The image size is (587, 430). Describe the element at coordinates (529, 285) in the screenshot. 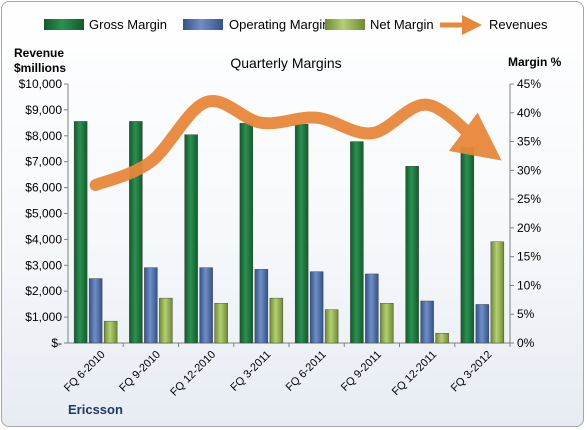

I see `right-tick-label: 10%` at that location.